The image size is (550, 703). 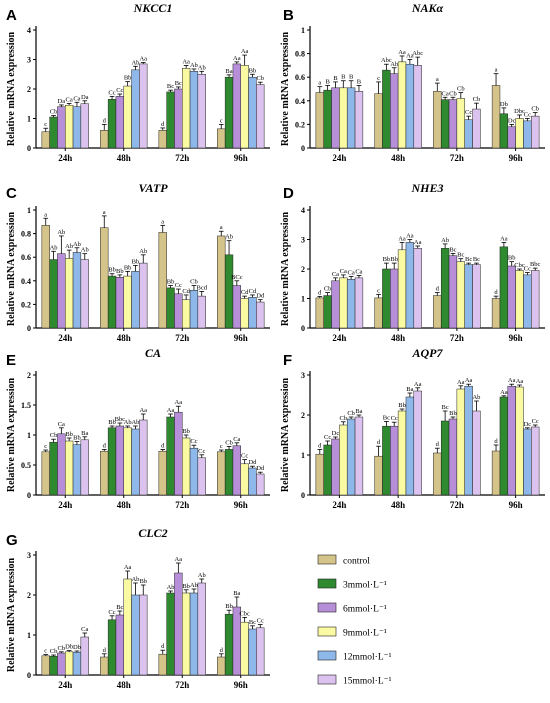 What do you see at coordinates (303, 210) in the screenshot?
I see `y-tick-label: 4` at bounding box center [303, 210].